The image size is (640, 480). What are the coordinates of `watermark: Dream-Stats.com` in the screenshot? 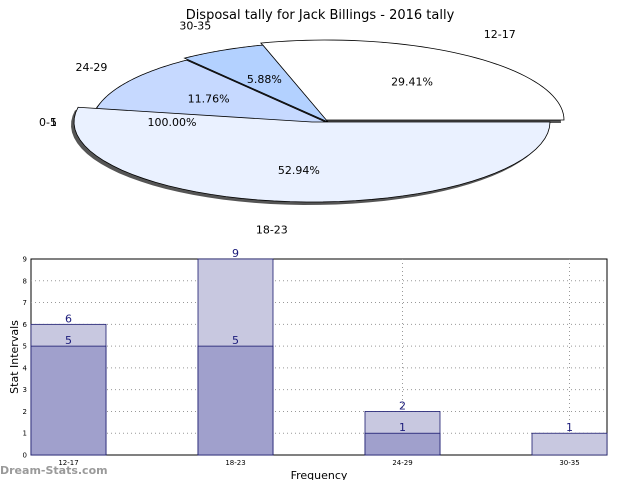 It's located at (54, 470).